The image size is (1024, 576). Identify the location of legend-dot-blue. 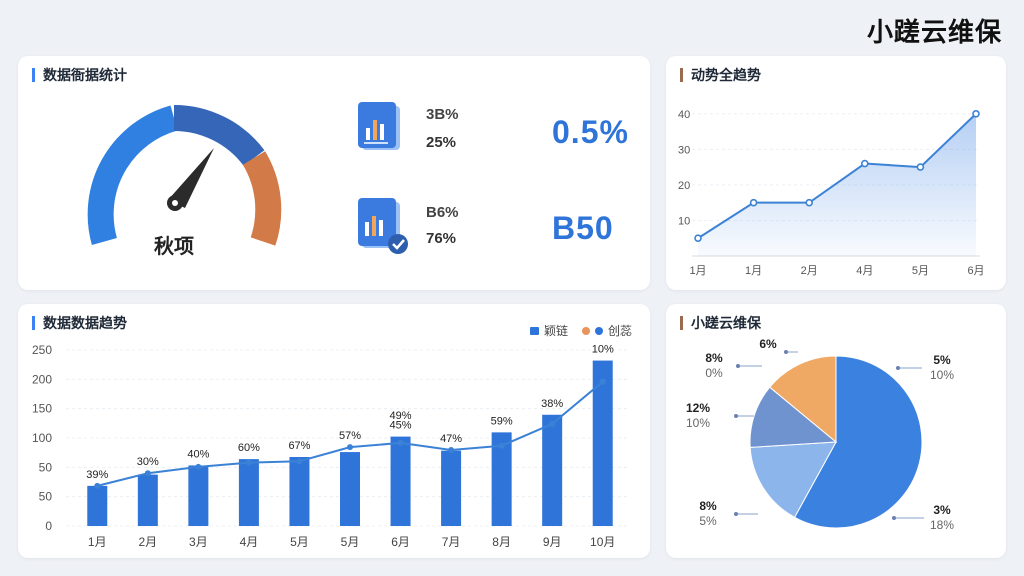
(598, 330).